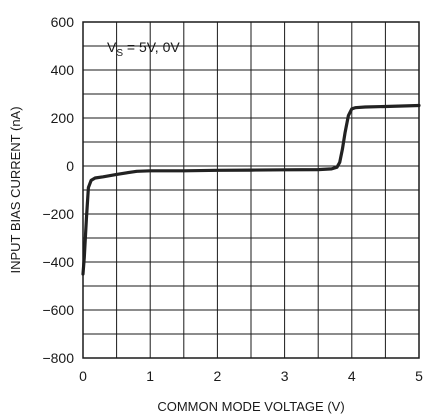  What do you see at coordinates (112, 47) in the screenshot?
I see `annotation-main: V` at bounding box center [112, 47].